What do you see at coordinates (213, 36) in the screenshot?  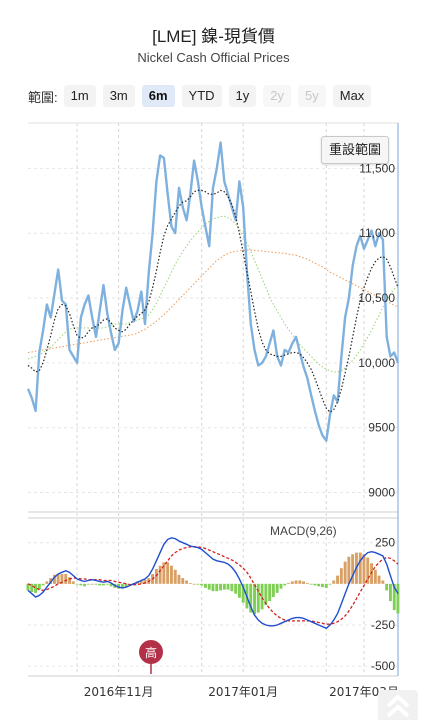 I see `page-title: [LME] 鎳-現貨價` at bounding box center [213, 36].